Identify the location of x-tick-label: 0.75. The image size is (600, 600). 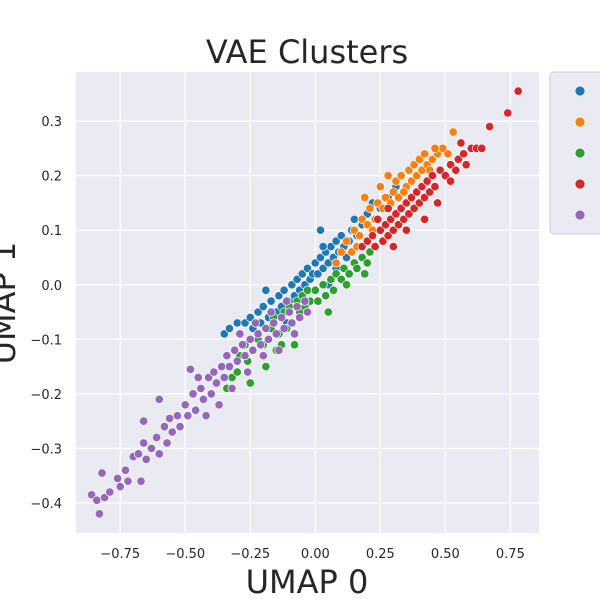
(510, 554).